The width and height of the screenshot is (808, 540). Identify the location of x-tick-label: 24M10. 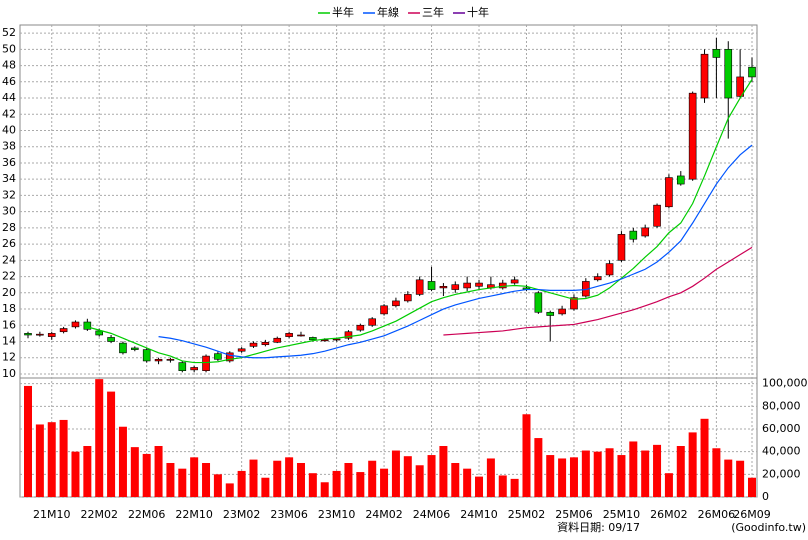
(479, 514).